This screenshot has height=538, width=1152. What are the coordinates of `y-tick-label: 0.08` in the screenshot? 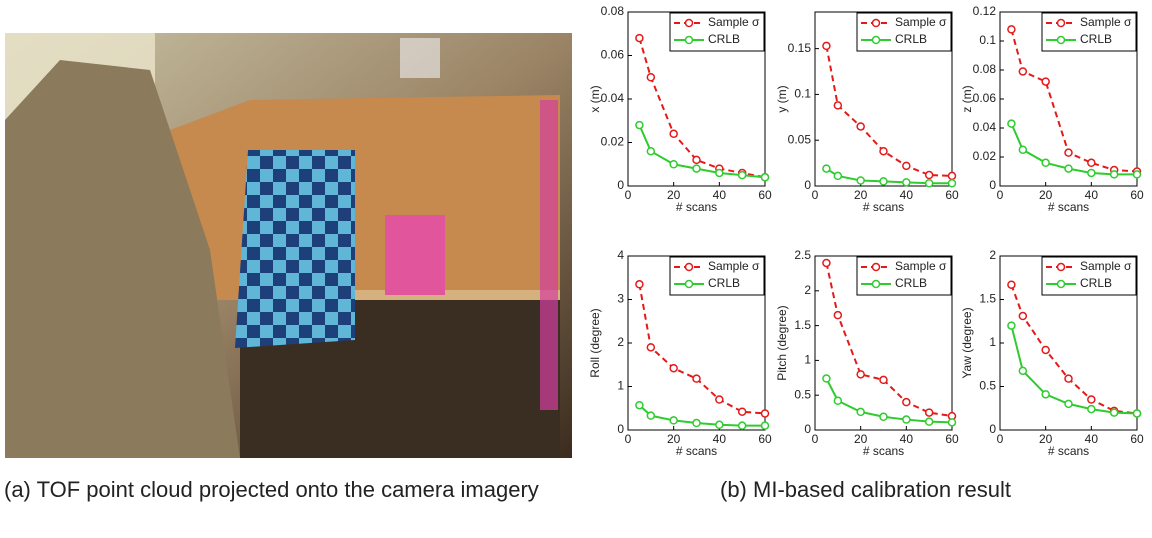 It's located at (985, 69).